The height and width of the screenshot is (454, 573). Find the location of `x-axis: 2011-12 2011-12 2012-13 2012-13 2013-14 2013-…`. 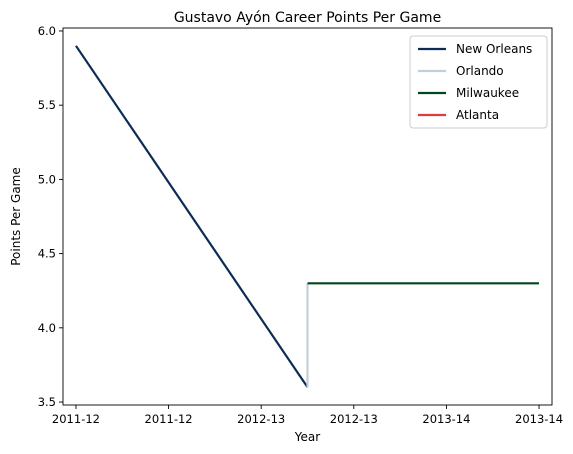

x-axis: 2011-12 2011-12 2012-13 2012-13 2013-14 2013-… is located at coordinates (307, 415).